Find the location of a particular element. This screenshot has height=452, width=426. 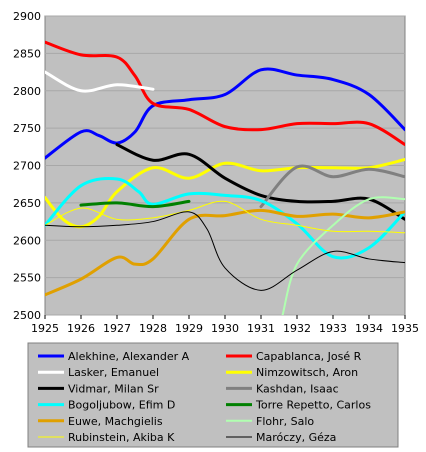

x-tick-label: 1932 is located at coordinates (297, 328).